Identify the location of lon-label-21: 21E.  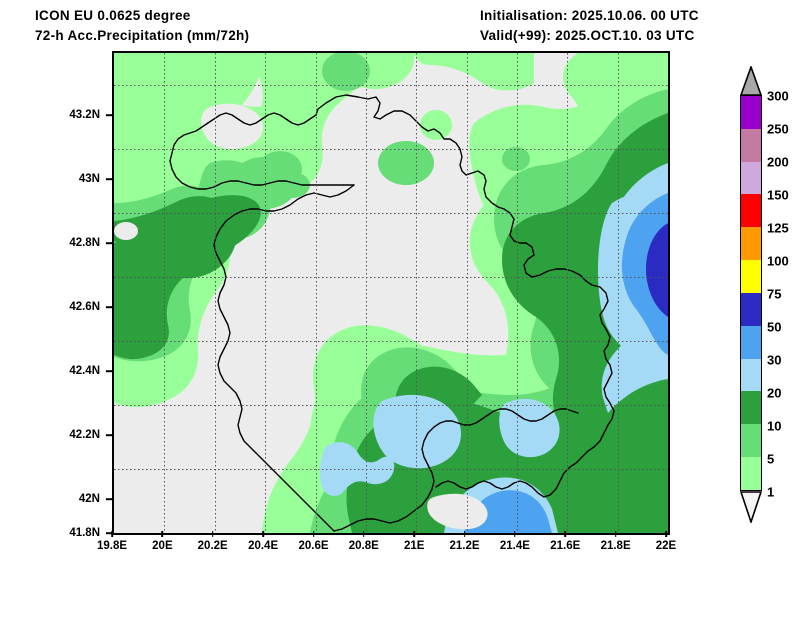
(414, 546).